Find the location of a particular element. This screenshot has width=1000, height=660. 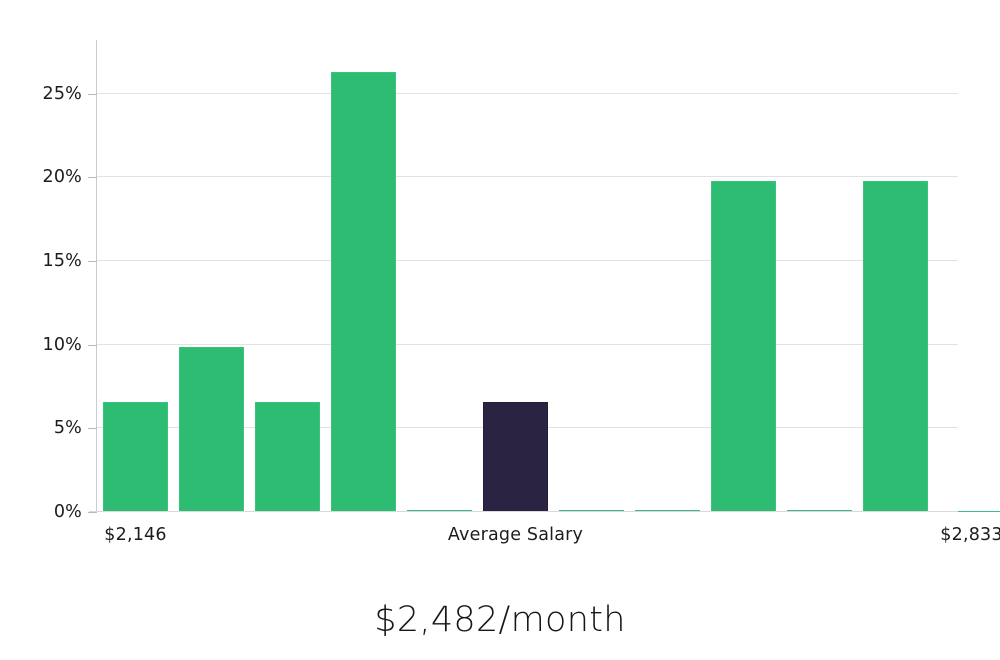

y-axis-tick-label: 10% is located at coordinates (62, 344).